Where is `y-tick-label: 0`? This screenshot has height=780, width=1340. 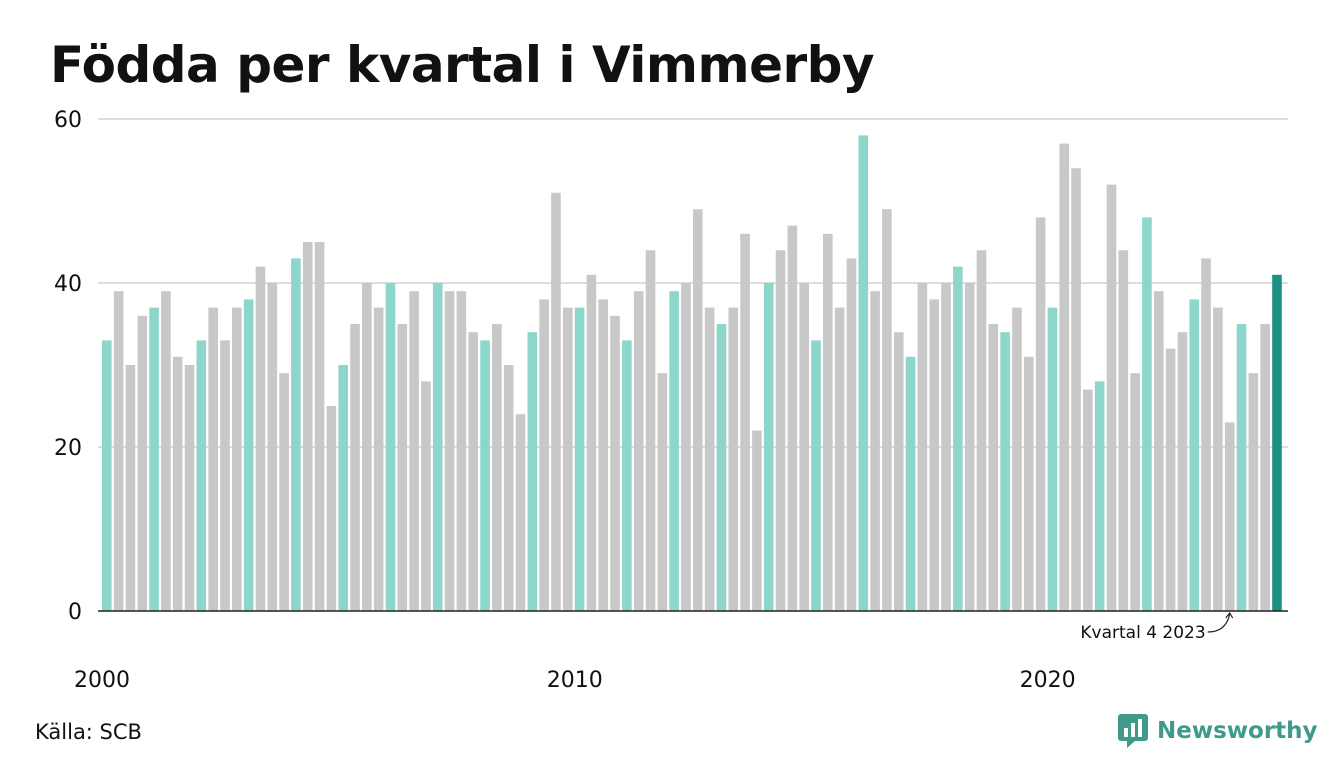 y-tick-label: 0 is located at coordinates (75, 612).